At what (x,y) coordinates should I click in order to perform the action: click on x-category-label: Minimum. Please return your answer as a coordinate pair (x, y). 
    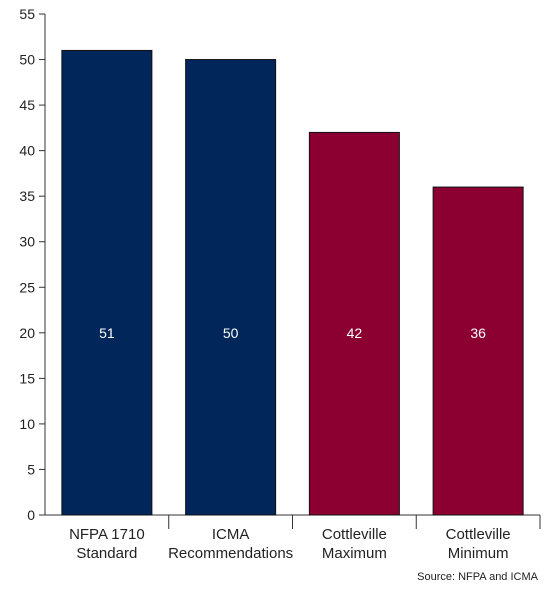
    Looking at the image, I should click on (478, 553).